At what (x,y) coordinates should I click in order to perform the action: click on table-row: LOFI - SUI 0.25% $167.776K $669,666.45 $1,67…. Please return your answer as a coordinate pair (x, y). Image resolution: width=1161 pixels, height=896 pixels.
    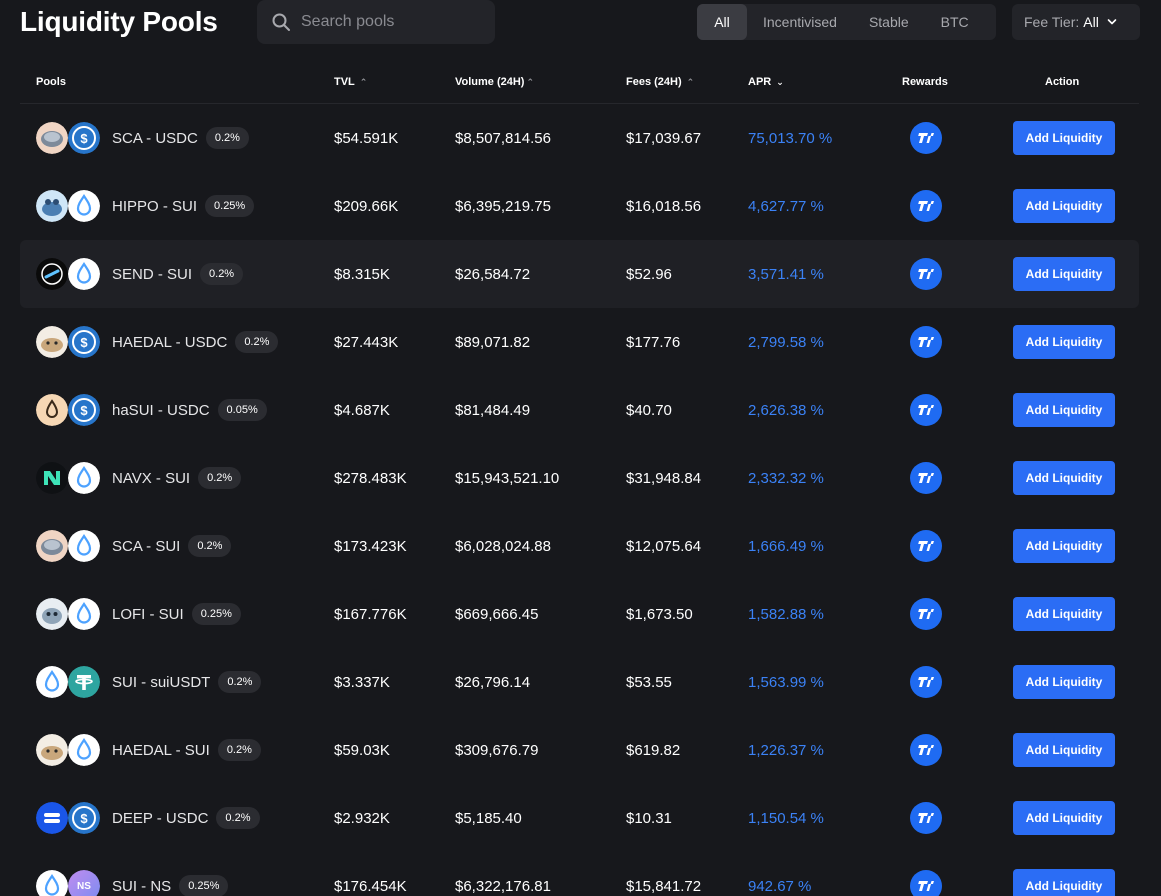
    Looking at the image, I should click on (579, 614).